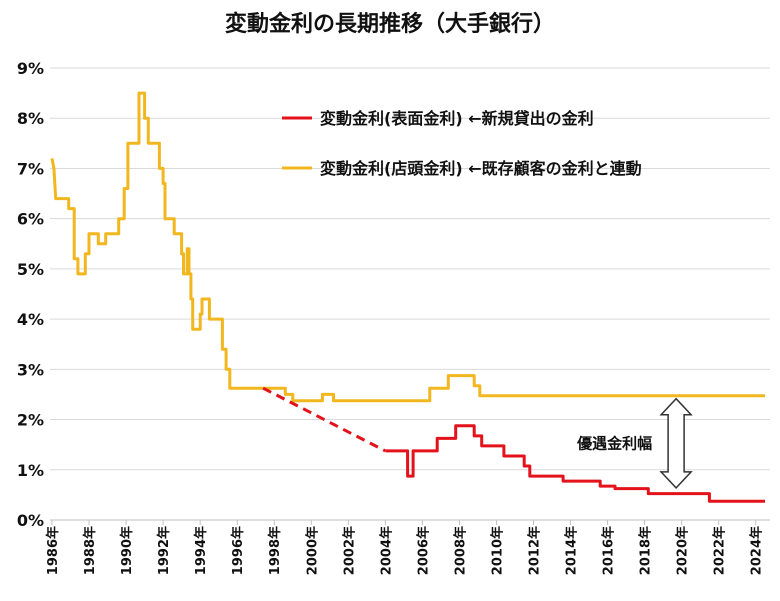 The width and height of the screenshot is (780, 601). What do you see at coordinates (30, 470) in the screenshot?
I see `y-tick-label: 1%` at bounding box center [30, 470].